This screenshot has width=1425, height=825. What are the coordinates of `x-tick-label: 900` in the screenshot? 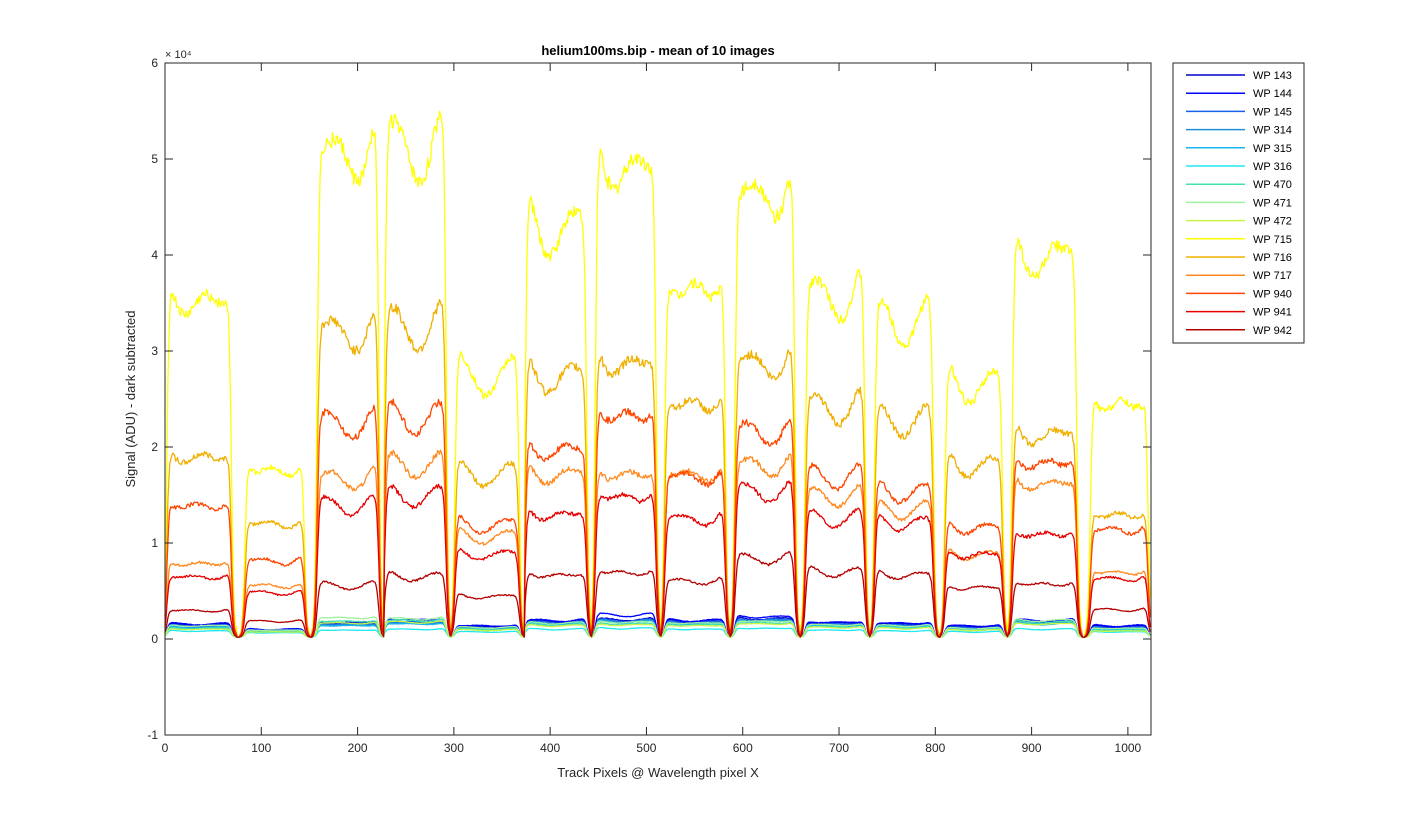 It's located at (1032, 748).